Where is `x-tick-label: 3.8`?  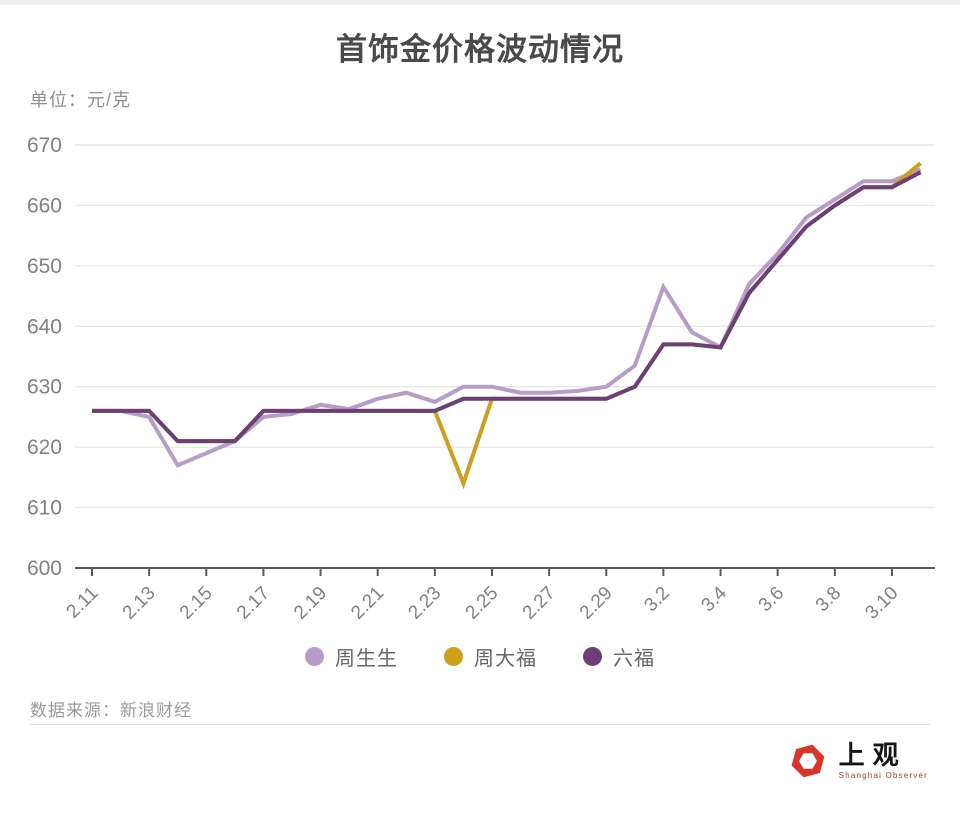 x-tick-label: 3.8 is located at coordinates (829, 600).